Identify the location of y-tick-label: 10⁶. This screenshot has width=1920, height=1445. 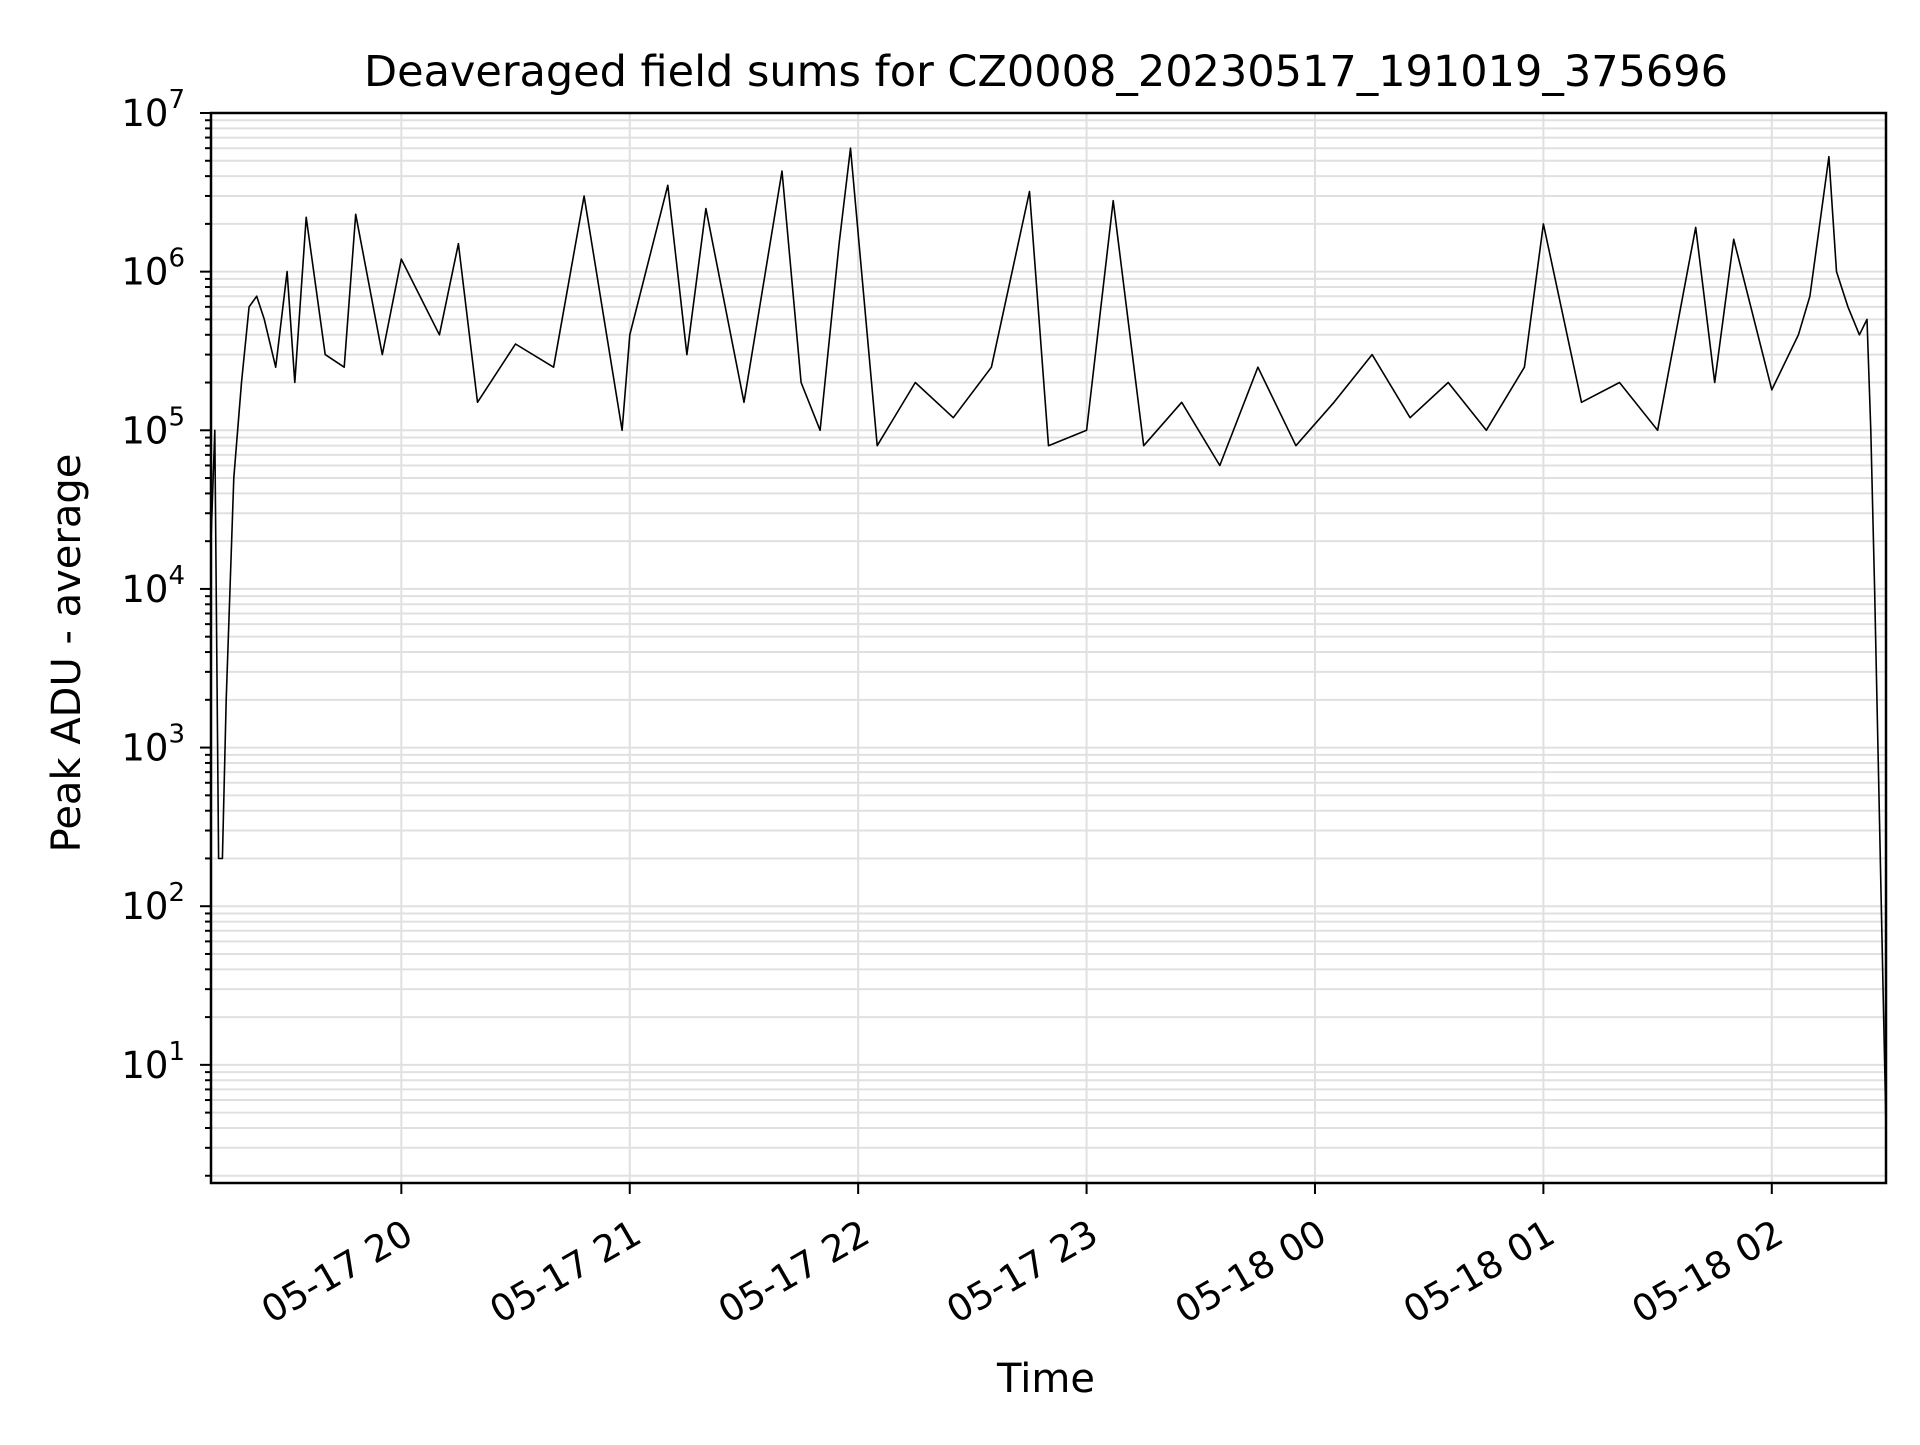
(153, 269).